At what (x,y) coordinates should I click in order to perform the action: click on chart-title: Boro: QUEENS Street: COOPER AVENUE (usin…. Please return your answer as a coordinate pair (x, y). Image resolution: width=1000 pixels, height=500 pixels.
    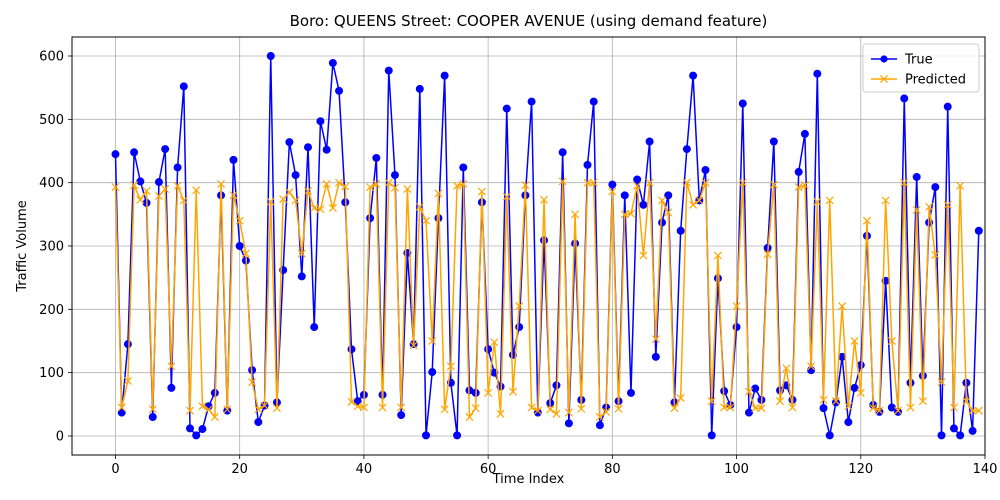
    Looking at the image, I should click on (529, 21).